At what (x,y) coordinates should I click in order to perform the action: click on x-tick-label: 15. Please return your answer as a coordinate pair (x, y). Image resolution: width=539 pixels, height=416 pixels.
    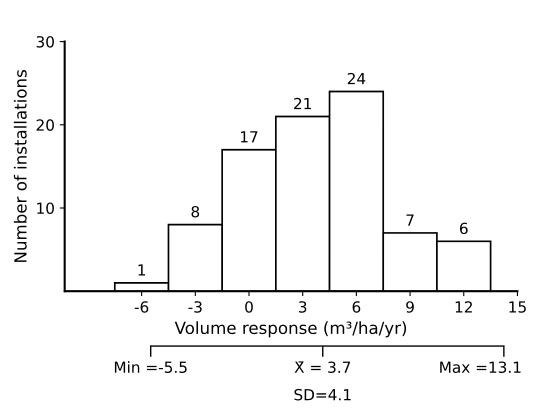
    Looking at the image, I should click on (517, 307).